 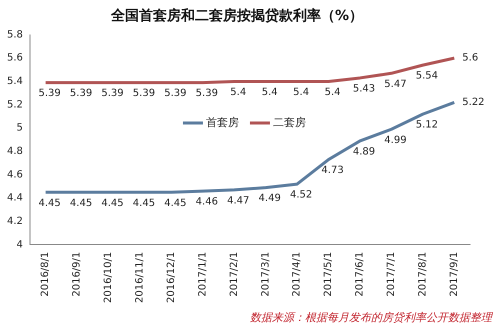 What do you see at coordinates (14, 174) in the screenshot?
I see `y-tick-label: 4.6` at bounding box center [14, 174].